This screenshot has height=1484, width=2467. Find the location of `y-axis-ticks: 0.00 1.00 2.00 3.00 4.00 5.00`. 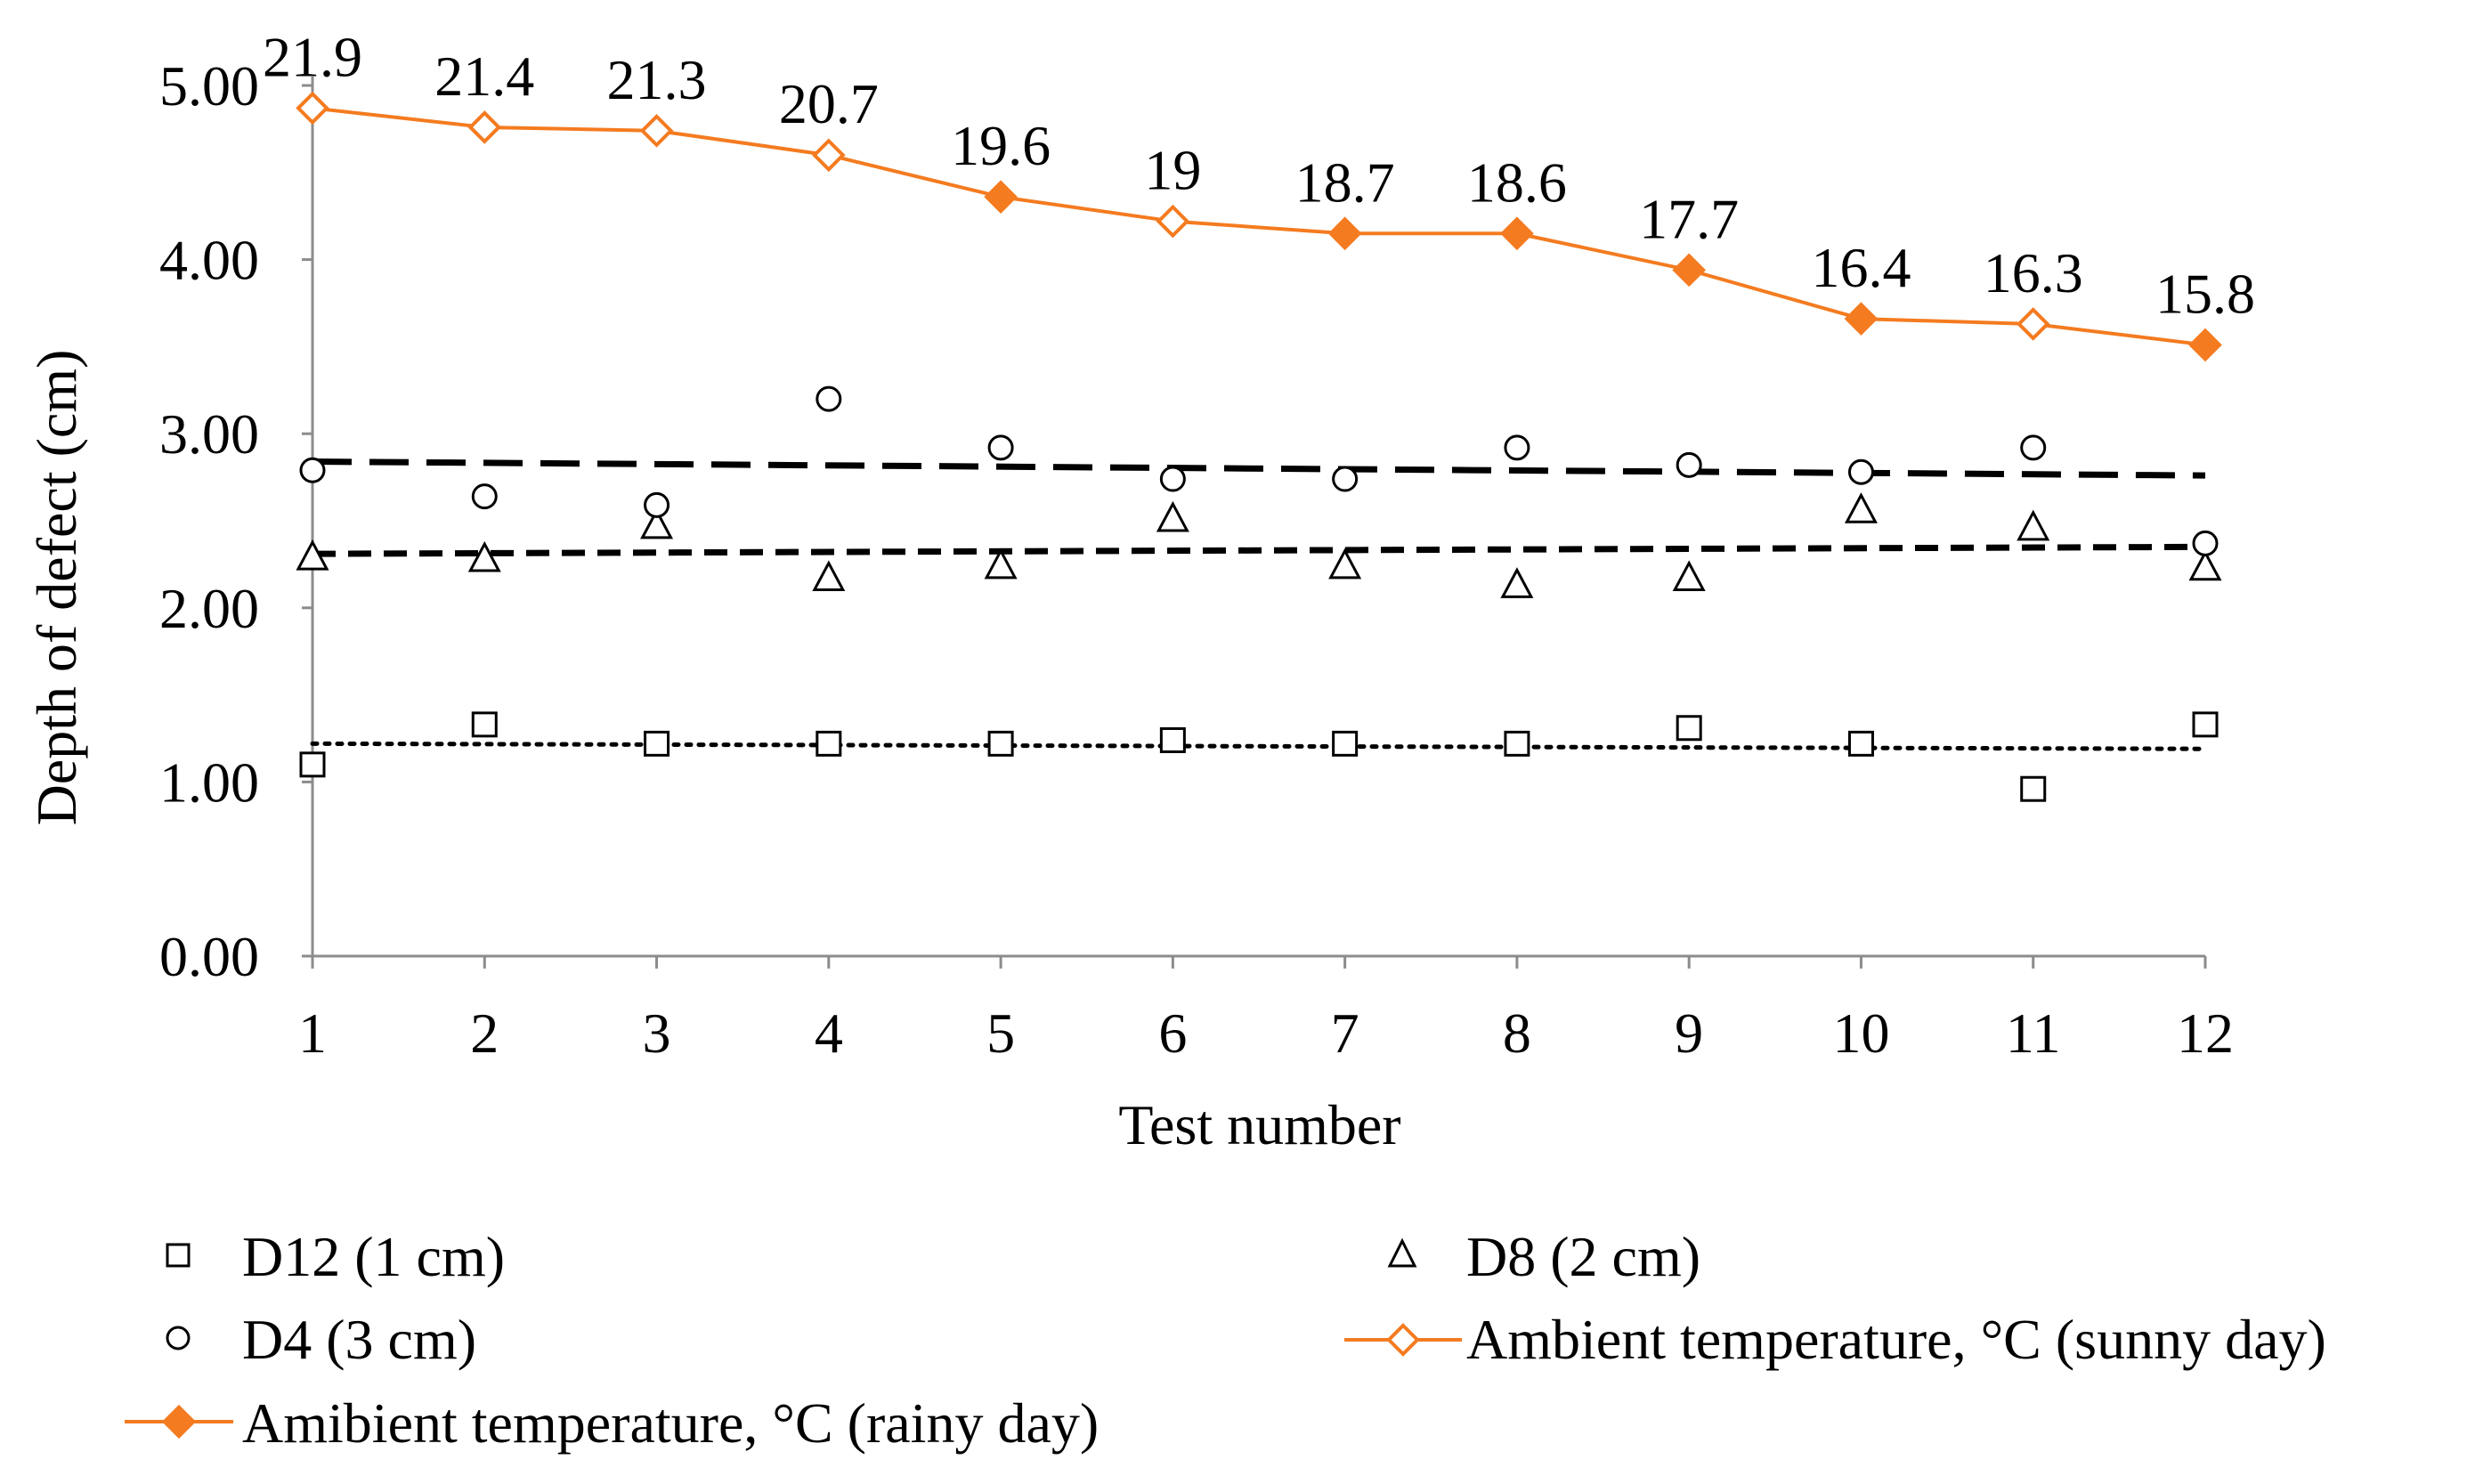

y-axis-ticks: 0.00 1.00 2.00 3.00 4.00 5.00 is located at coordinates (235, 521).